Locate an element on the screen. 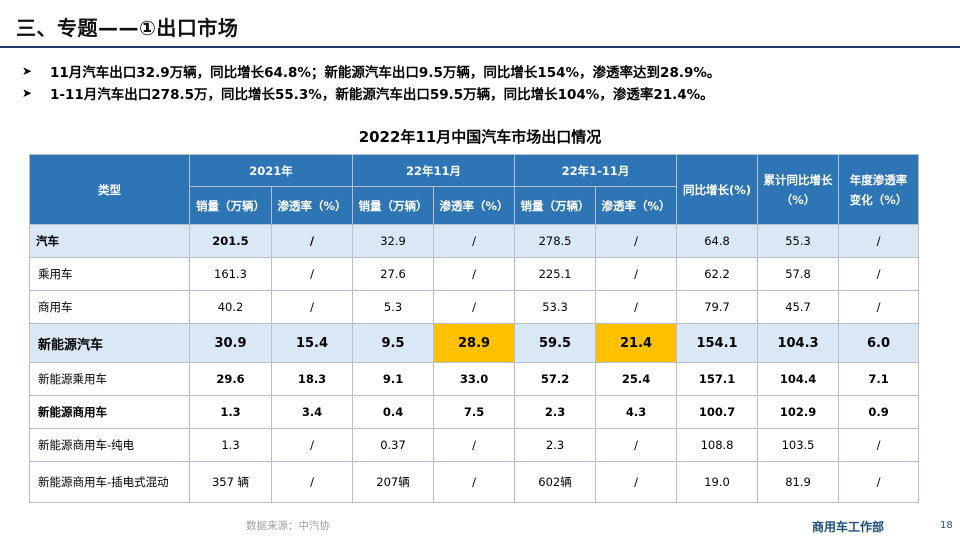  table-cell: 53.3 is located at coordinates (555, 307).